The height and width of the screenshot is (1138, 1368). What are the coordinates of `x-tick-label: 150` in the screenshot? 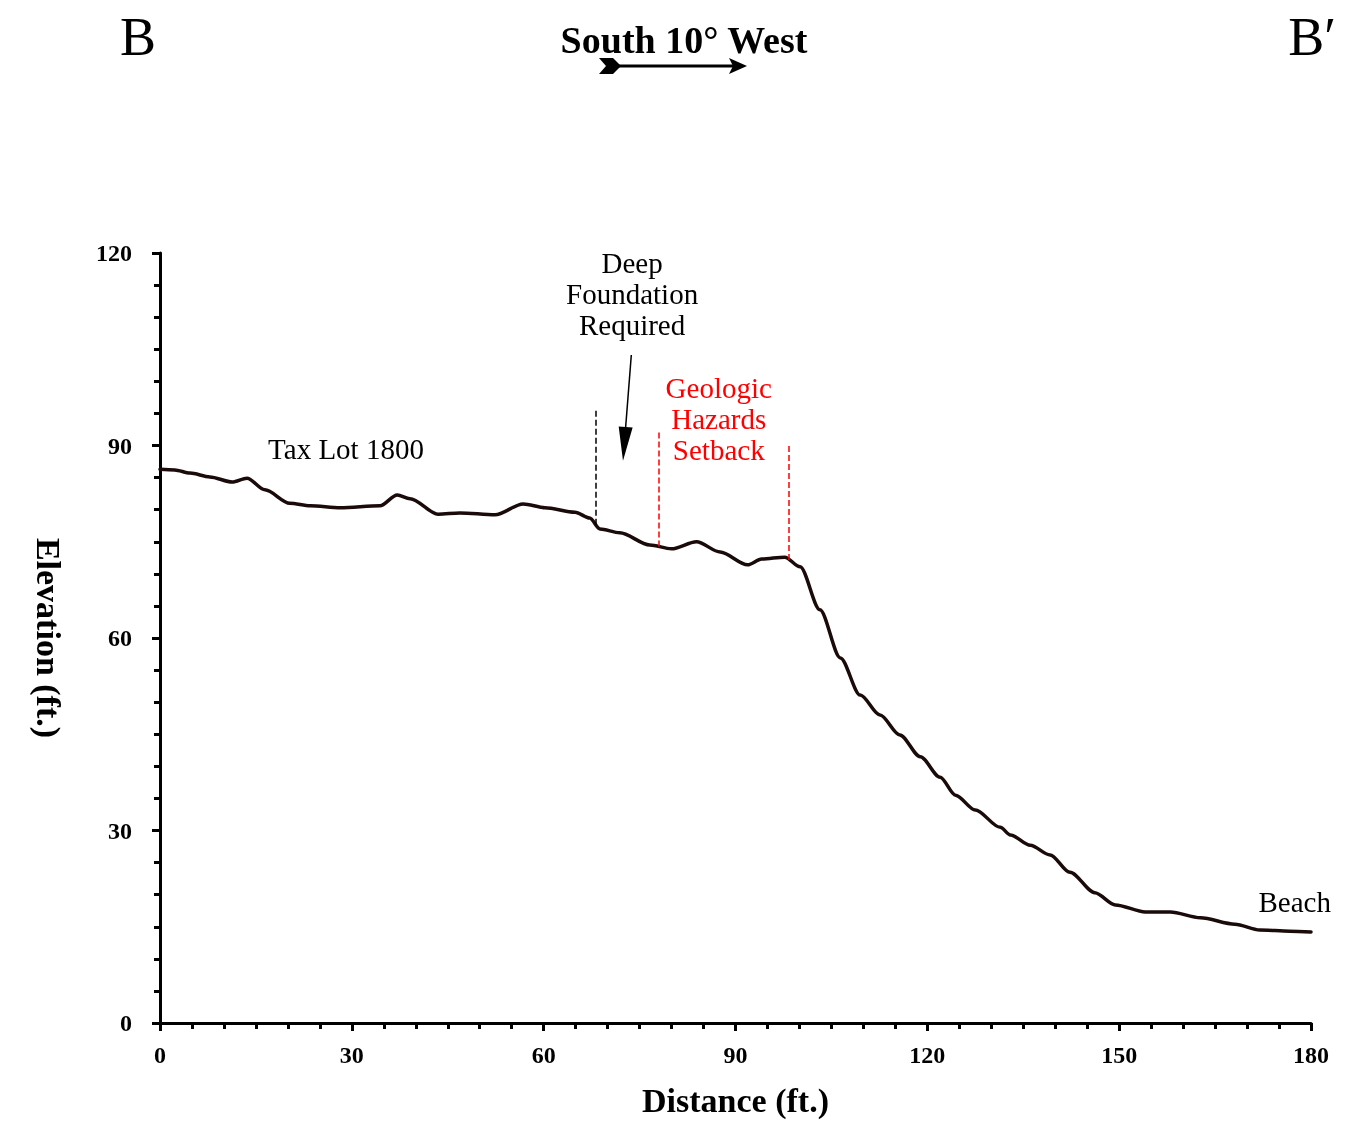 It's located at (1119, 1055).